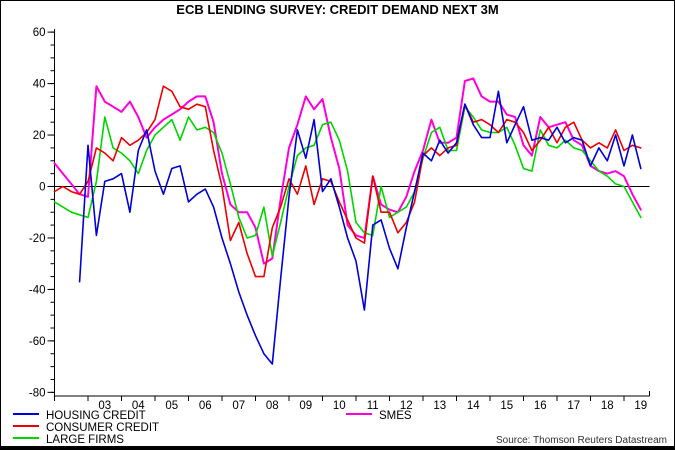 This screenshot has width=675, height=450. What do you see at coordinates (37, 239) in the screenshot?
I see `y-axis-tick-label: -20` at bounding box center [37, 239].